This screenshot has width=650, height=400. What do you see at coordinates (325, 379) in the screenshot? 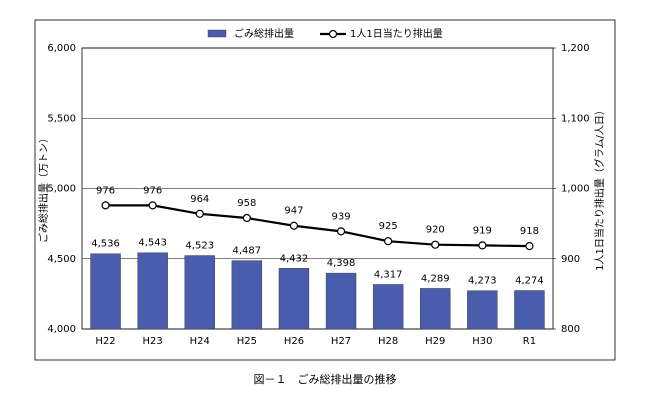
I see `chart-title: 図－１ ごみ総排出量の推移` at bounding box center [325, 379].